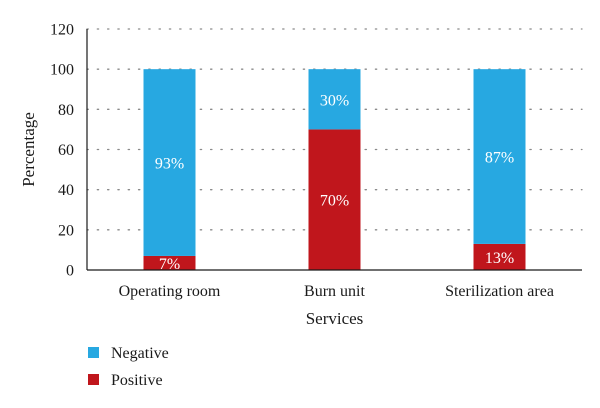 The height and width of the screenshot is (408, 600). I want to click on bar-negative-sterilization-area, so click(499, 156).